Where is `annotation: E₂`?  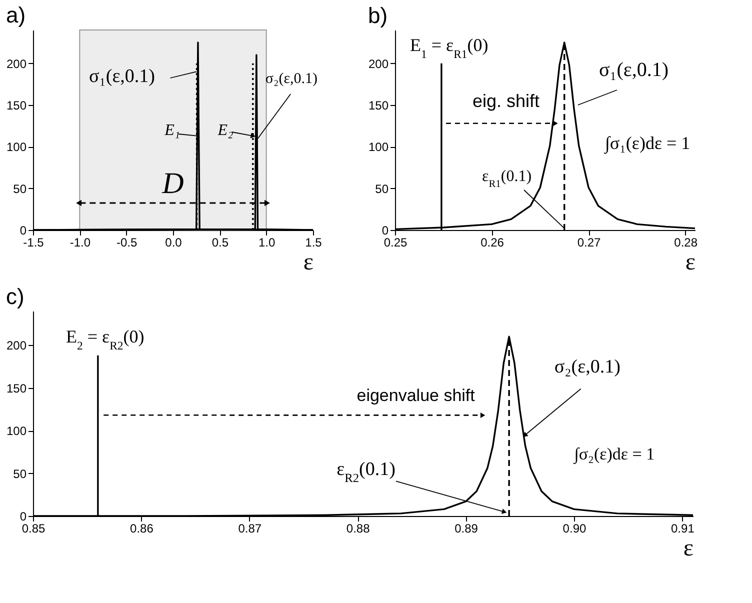
annotation: E₂ is located at coordinates (225, 130).